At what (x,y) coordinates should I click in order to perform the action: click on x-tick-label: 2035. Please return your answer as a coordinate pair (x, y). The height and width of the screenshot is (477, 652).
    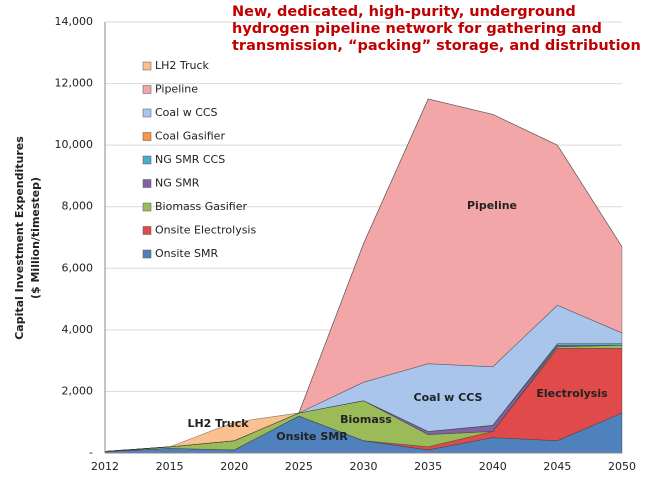
    Looking at the image, I should click on (428, 466).